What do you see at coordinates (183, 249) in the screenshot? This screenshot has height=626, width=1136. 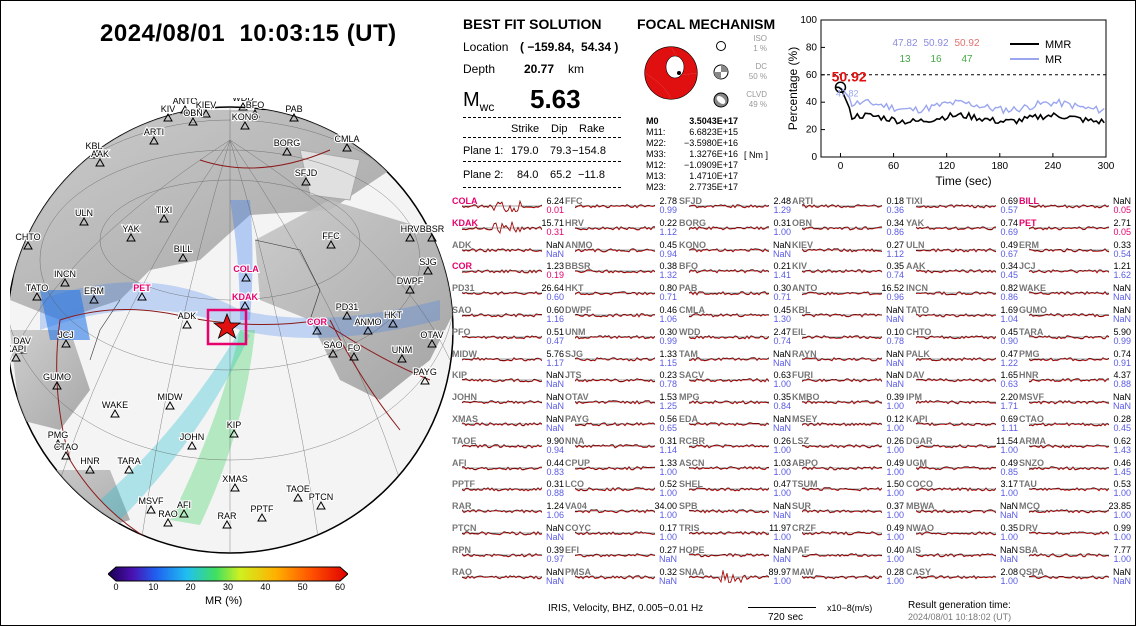 I see `svg-text: BILL` at bounding box center [183, 249].